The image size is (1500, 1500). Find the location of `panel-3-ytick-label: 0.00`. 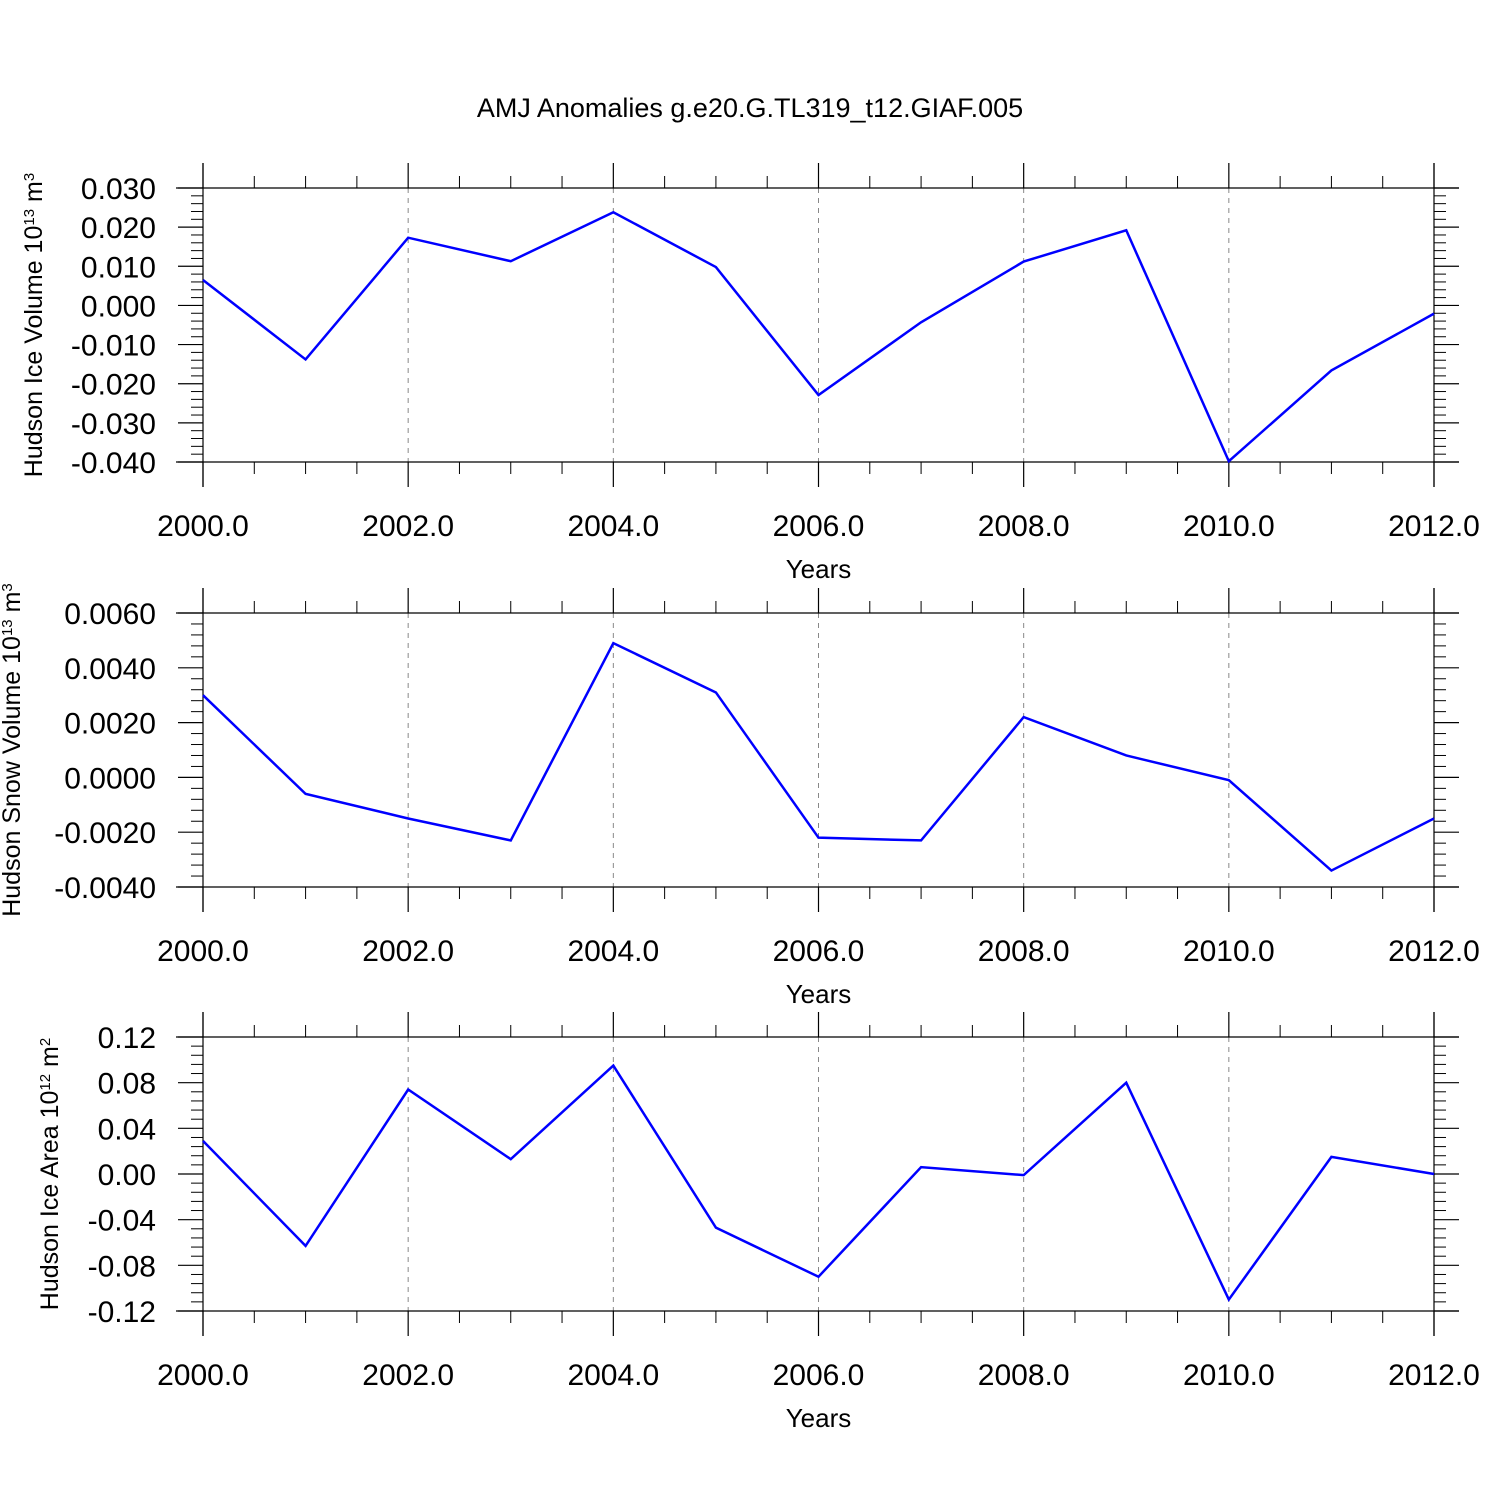

panel-3-ytick-label: 0.00 is located at coordinates (127, 1175).